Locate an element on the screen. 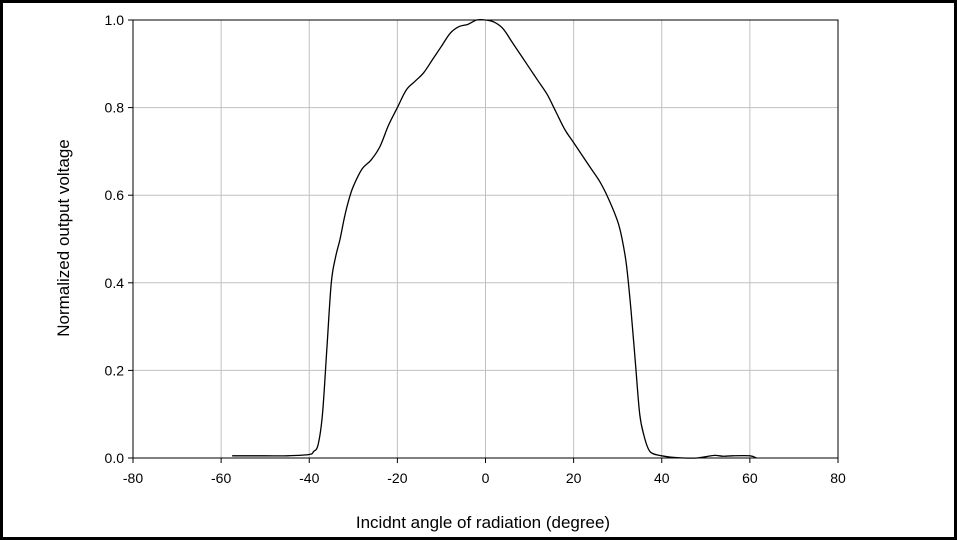 The height and width of the screenshot is (540, 957). x-tick-label: 20 is located at coordinates (574, 478).